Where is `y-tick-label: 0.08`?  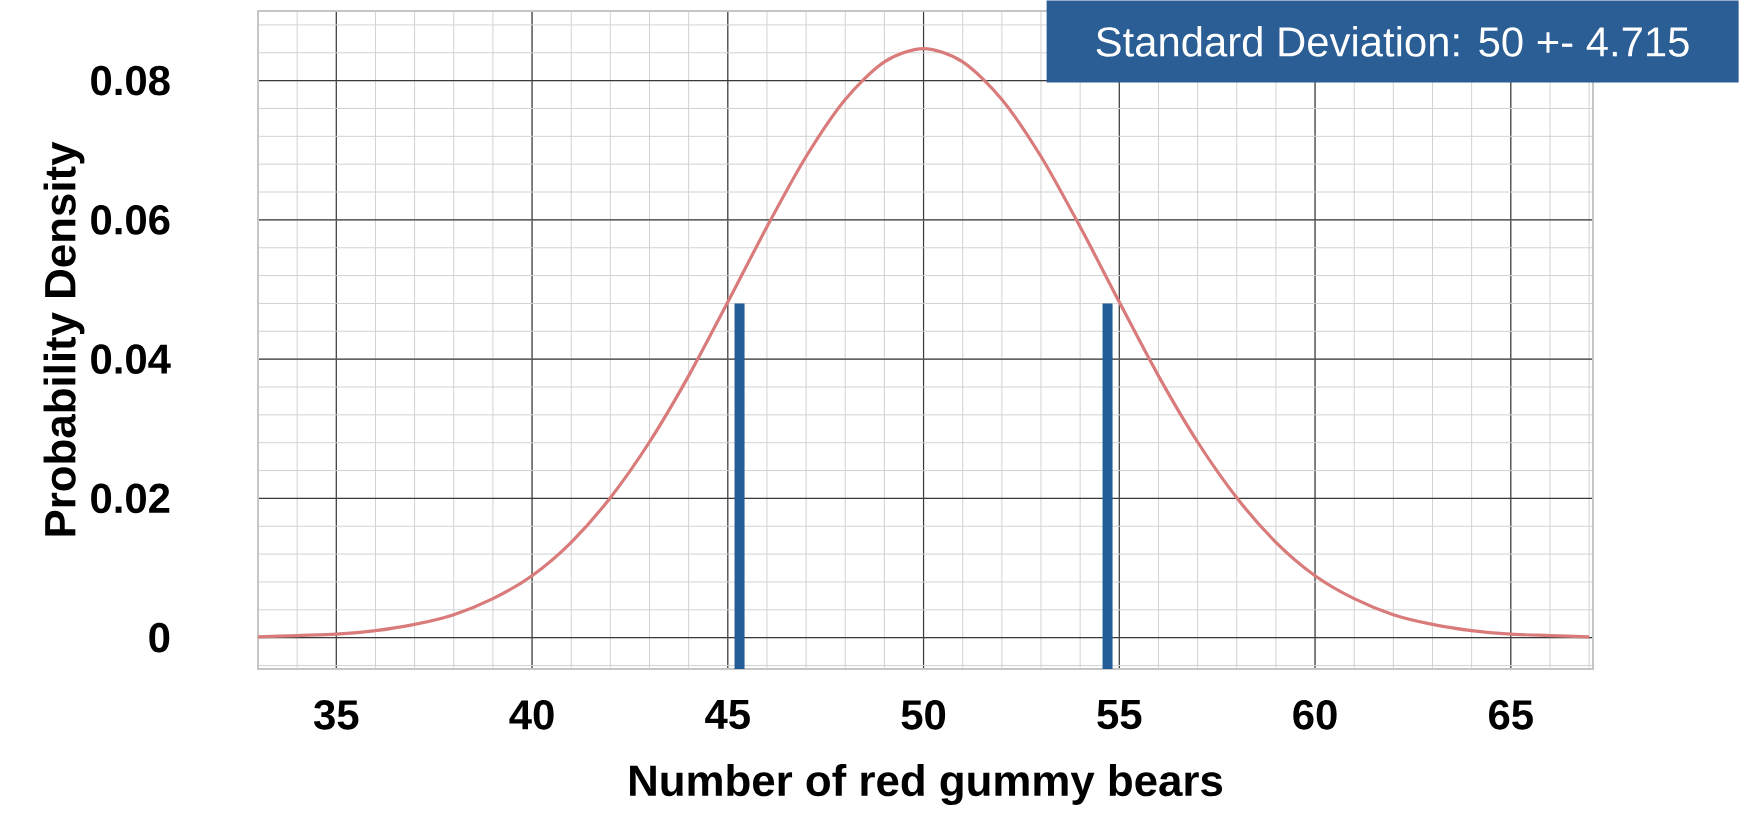
y-tick-label: 0.08 is located at coordinates (130, 80).